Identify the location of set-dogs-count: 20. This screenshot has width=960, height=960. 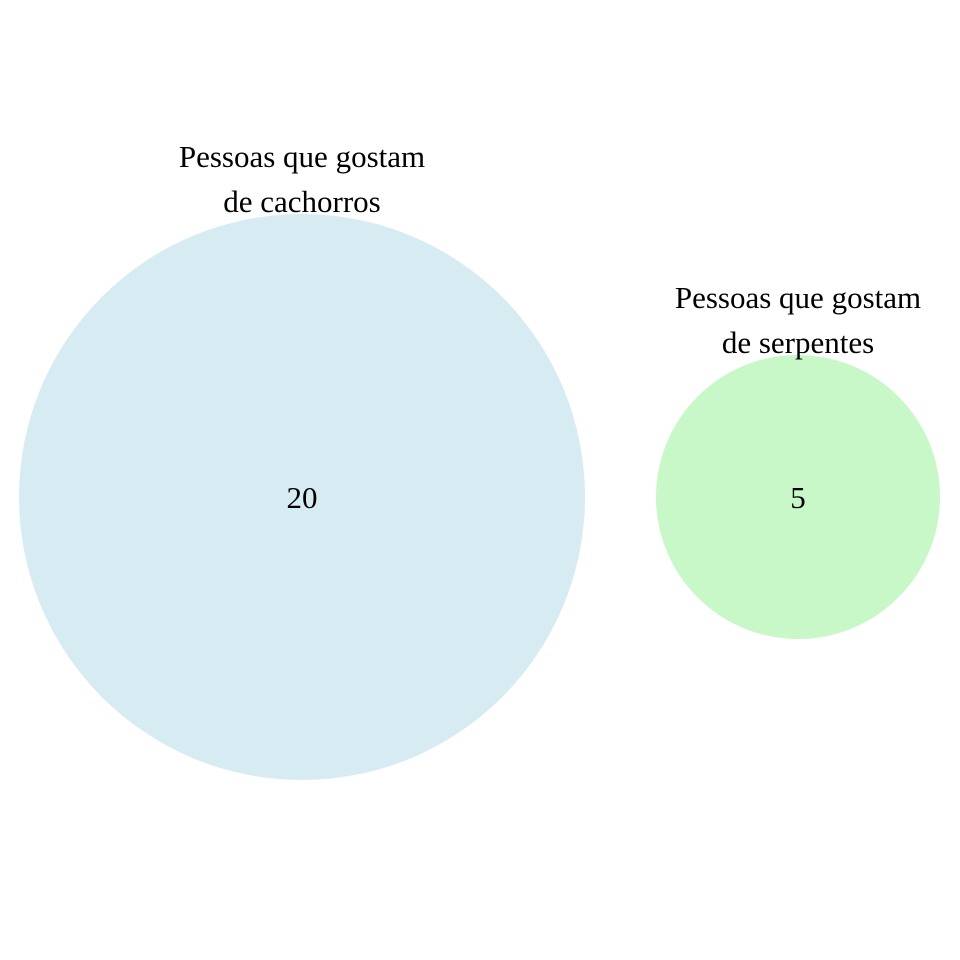
(302, 497).